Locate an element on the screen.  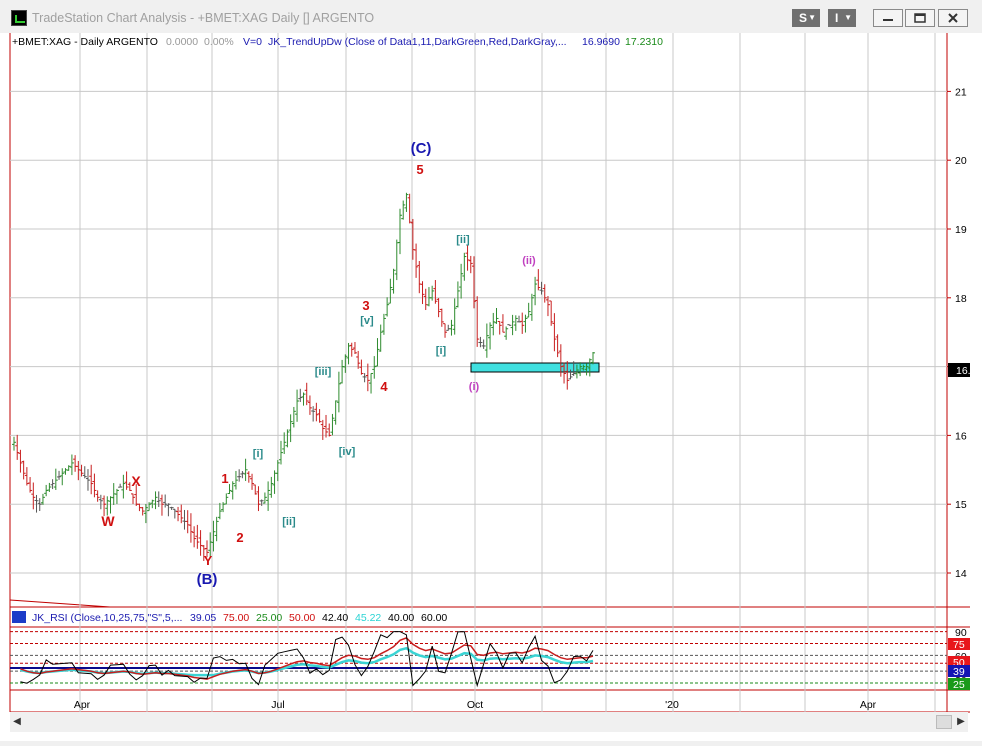
wave-label: Y is located at coordinates (208, 560).